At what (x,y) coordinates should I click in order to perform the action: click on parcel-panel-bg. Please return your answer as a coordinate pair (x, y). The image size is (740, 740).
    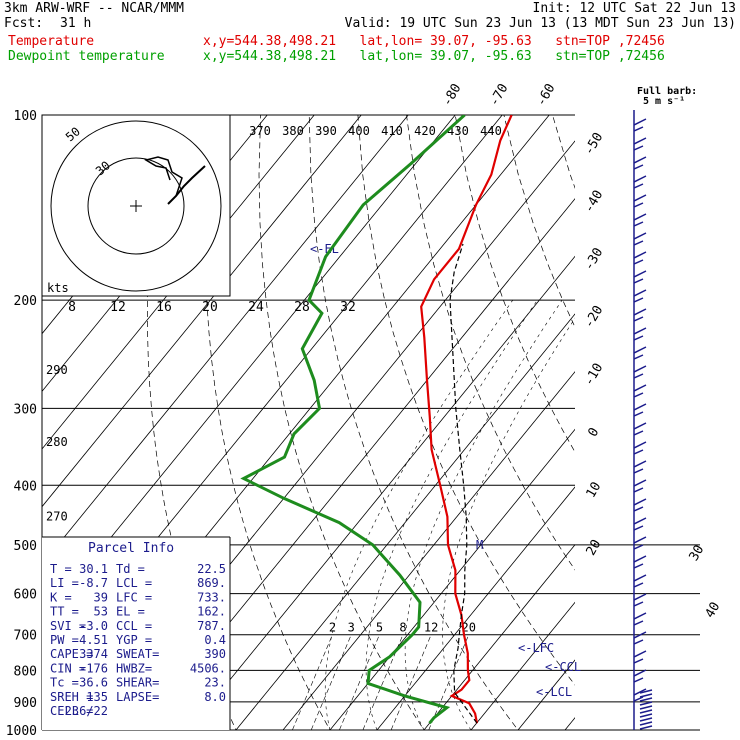
    Looking at the image, I should click on (136, 633).